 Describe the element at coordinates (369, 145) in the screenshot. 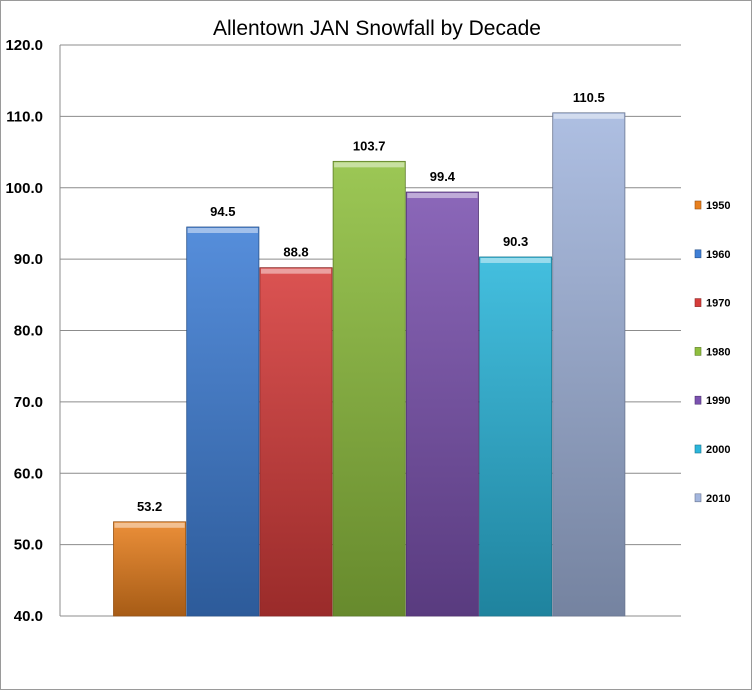

I see `data-label-1980: 103.7` at that location.